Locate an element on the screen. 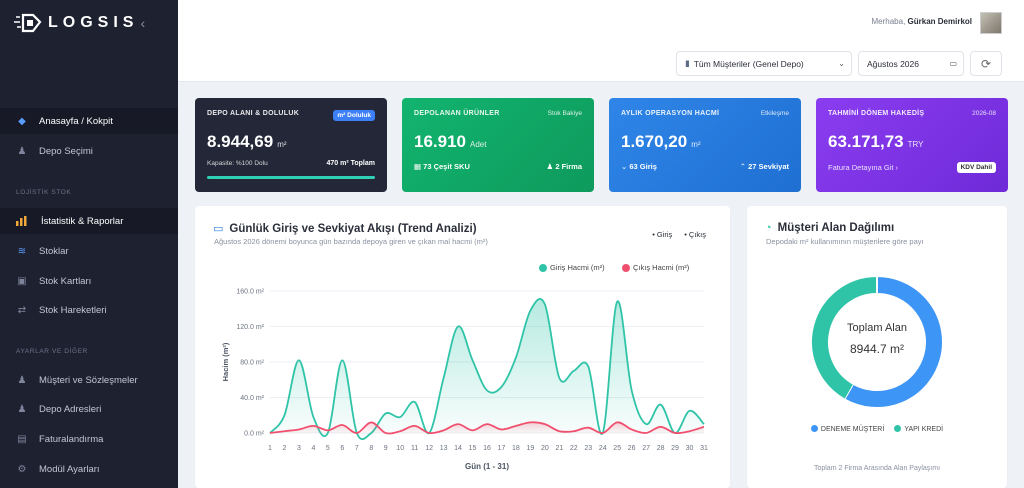 This screenshot has height=488, width=1024. database-icon: ≋ is located at coordinates (22, 251).